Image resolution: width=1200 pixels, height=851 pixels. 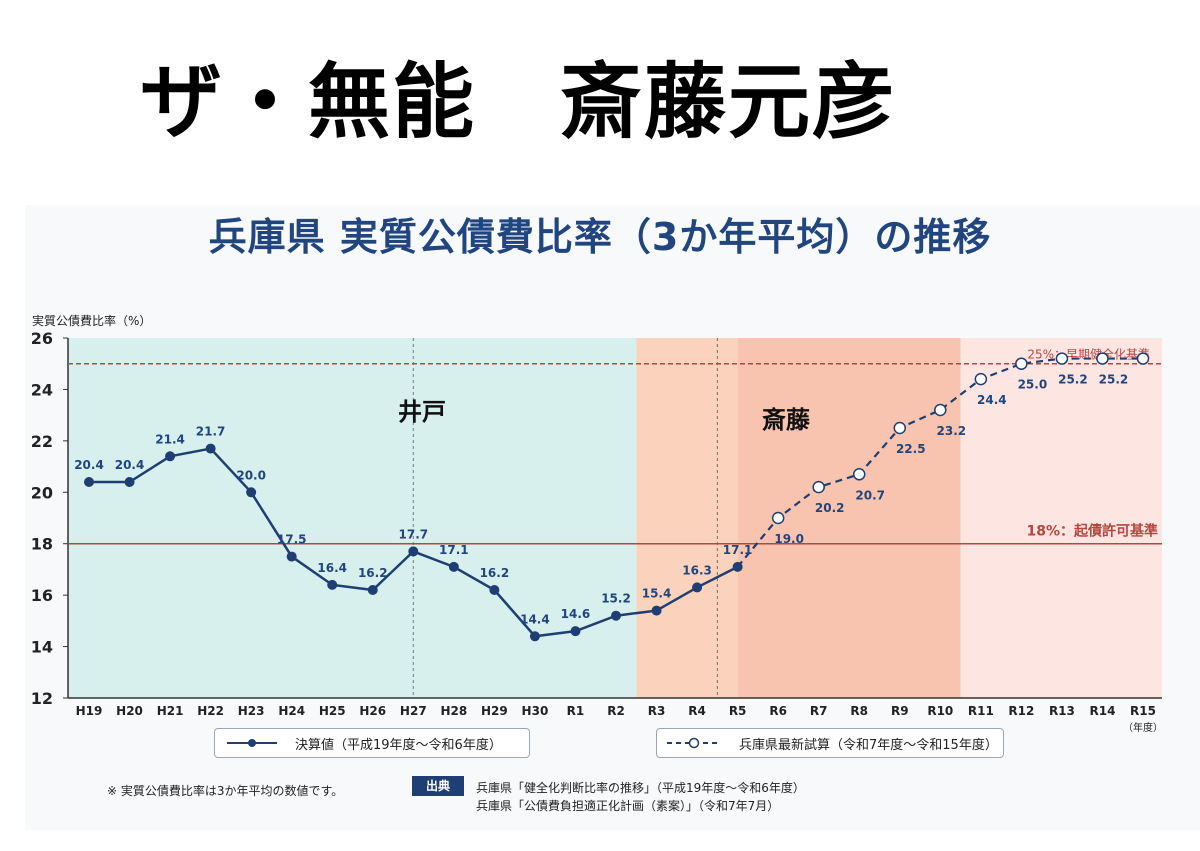 I want to click on x-tick-label-H24: H24, so click(x=291, y=711).